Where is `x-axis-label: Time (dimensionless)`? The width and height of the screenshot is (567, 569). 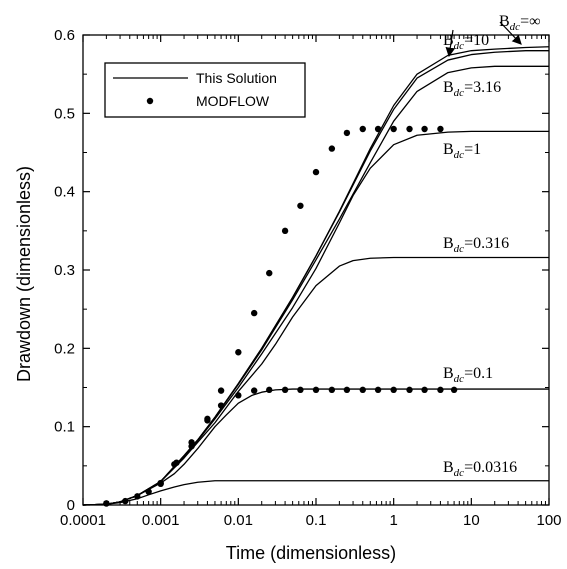
x-axis-label: Time (dimensionless) is located at coordinates (311, 553).